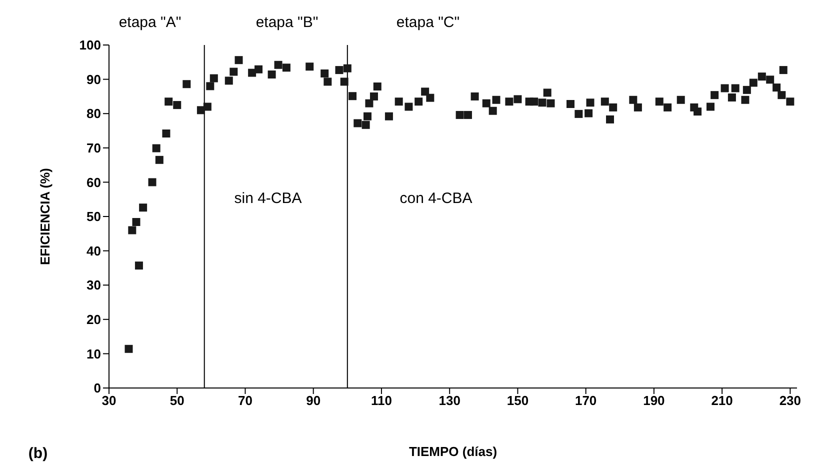  What do you see at coordinates (45, 217) in the screenshot?
I see `y-axis-title: EFICIENCIA (%)` at bounding box center [45, 217].